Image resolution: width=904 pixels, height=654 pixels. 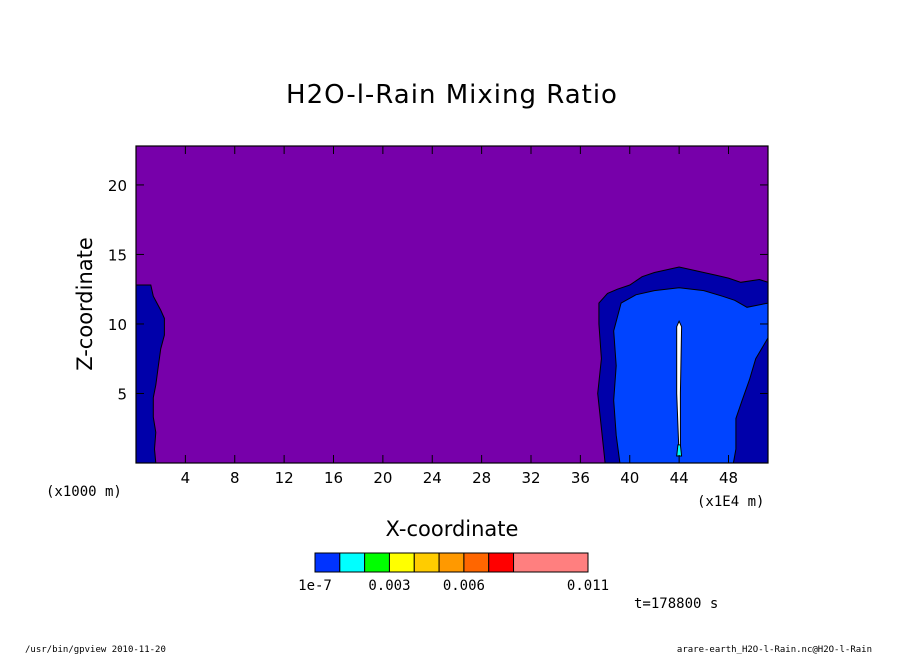 What do you see at coordinates (95, 649) in the screenshot?
I see `footer-left: /usr/bin/gpview 2010-11-20` at bounding box center [95, 649].